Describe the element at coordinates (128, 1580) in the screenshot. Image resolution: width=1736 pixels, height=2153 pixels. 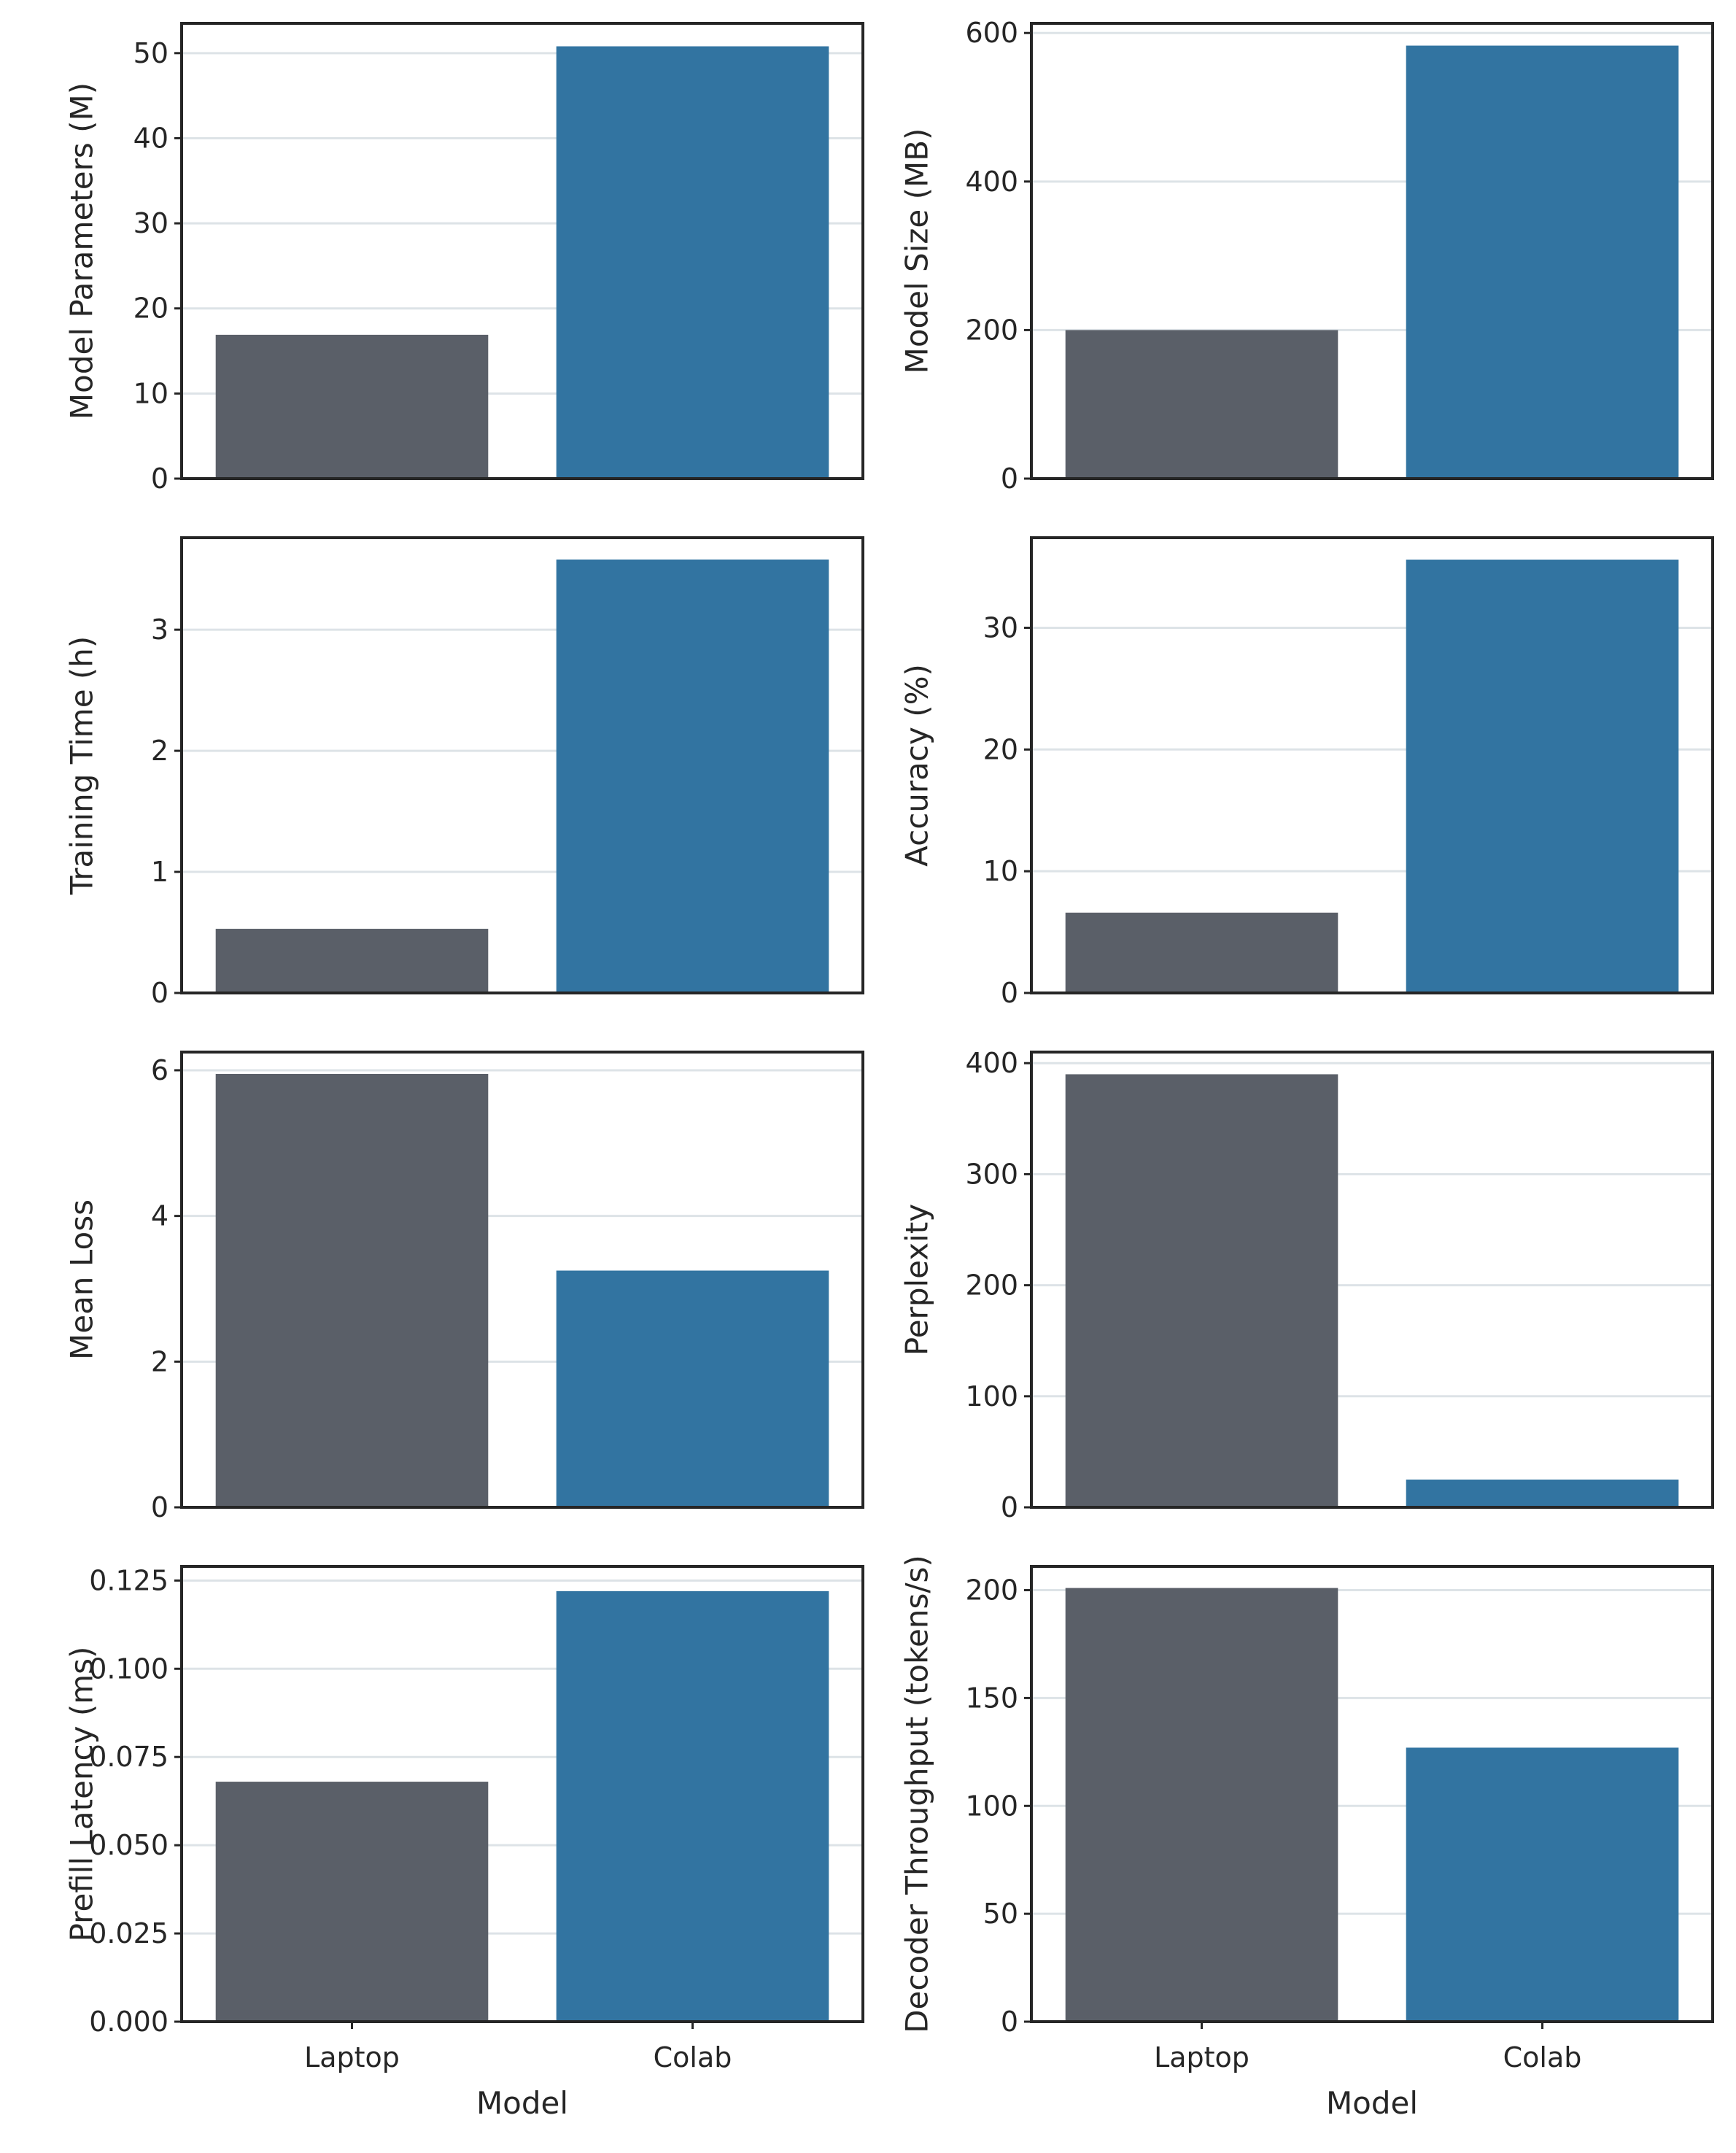
I see `y-tick-label: 0.125` at that location.